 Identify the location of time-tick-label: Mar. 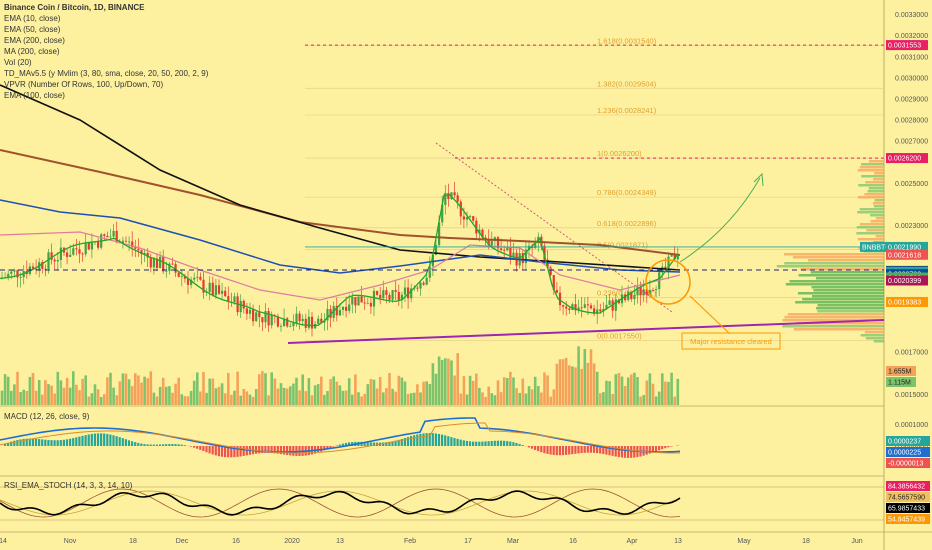
(513, 541).